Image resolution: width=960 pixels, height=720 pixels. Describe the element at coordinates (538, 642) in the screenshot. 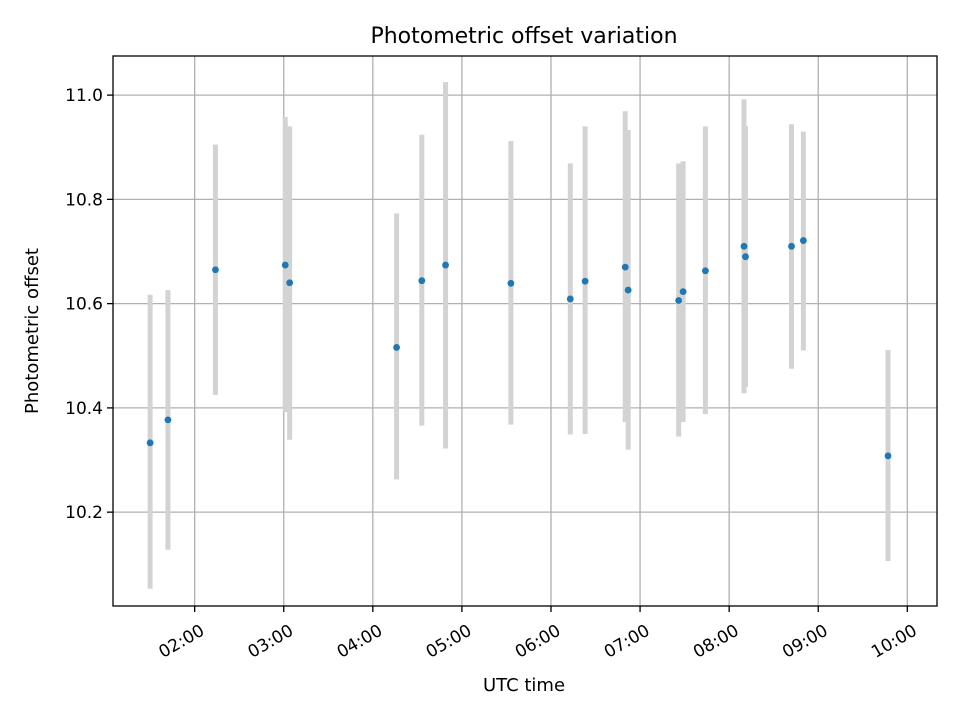

I see `x-tick-label: 06:00` at that location.